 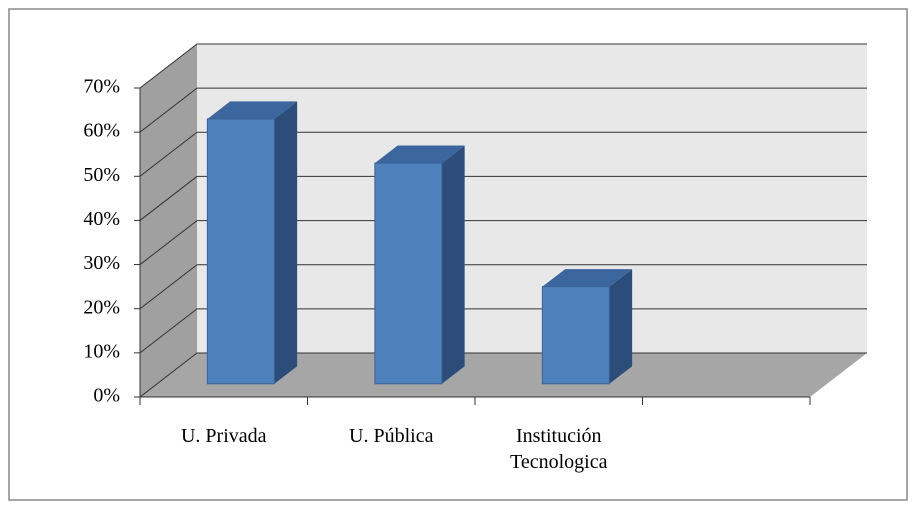 I want to click on side-wall, so click(x=168, y=220).